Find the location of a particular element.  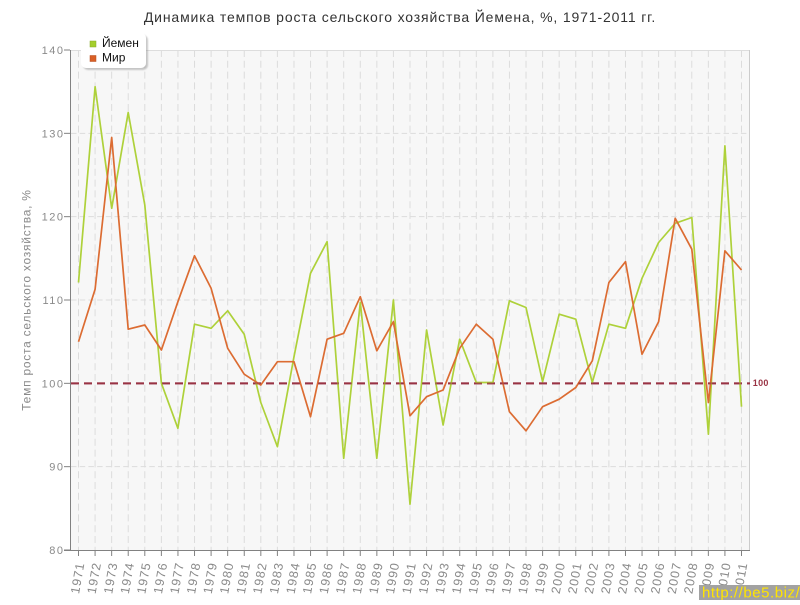

svg-text: Йемен is located at coordinates (120, 42).